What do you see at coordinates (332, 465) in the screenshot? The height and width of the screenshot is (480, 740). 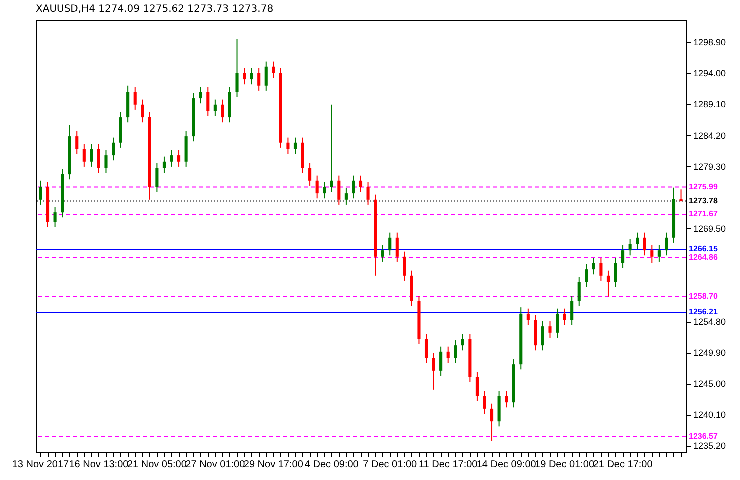 I see `x-tick-label: 4 Dec 09:00` at bounding box center [332, 465].